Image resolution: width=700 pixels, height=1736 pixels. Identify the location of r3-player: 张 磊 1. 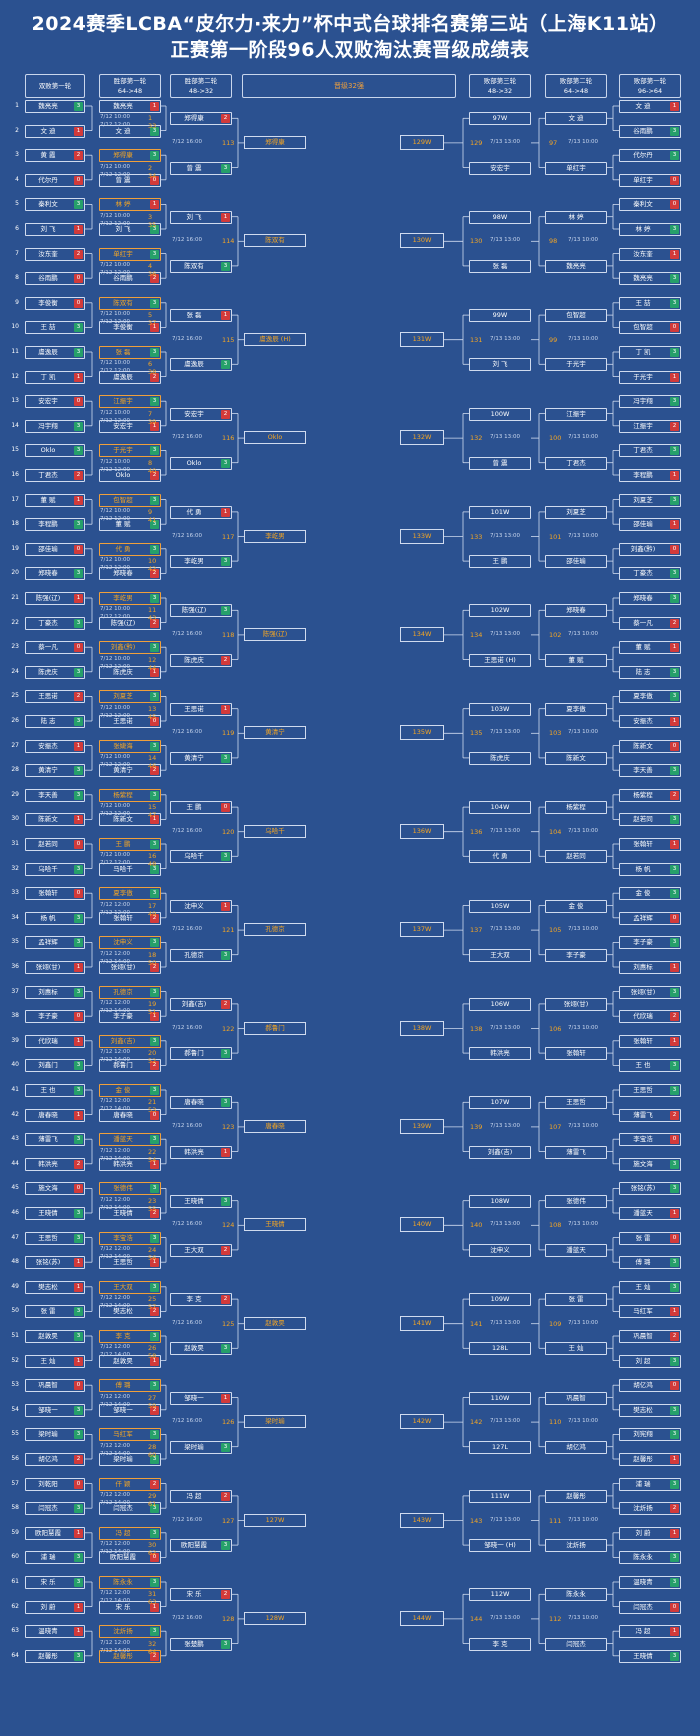
(201, 316).